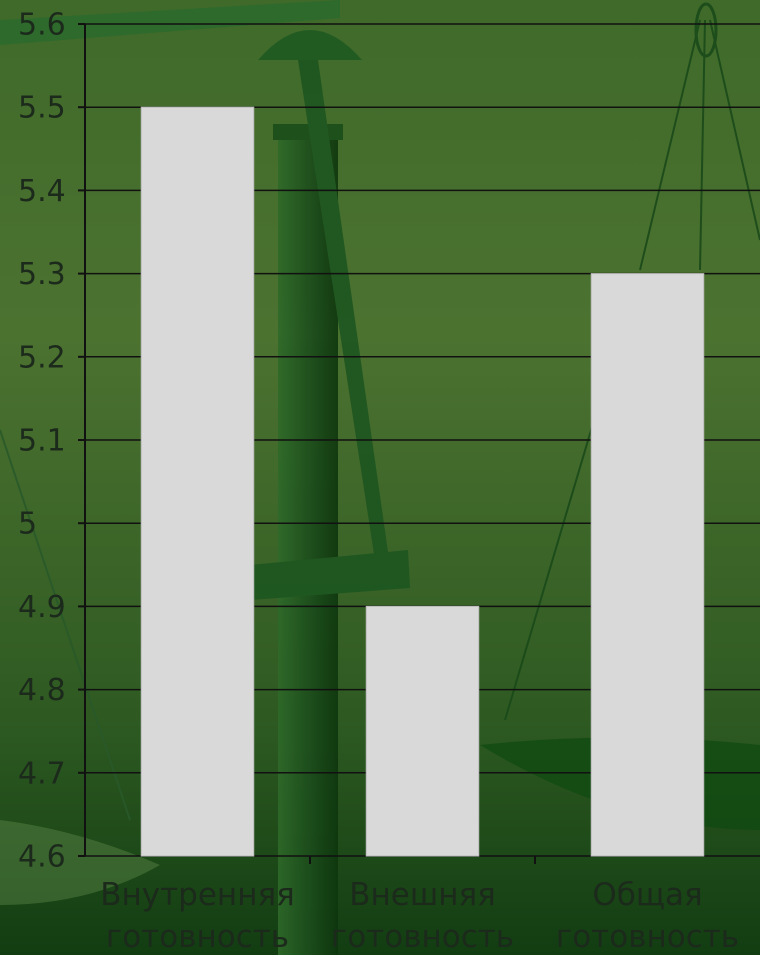 The width and height of the screenshot is (760, 958). What do you see at coordinates (647, 916) in the screenshot?
I see `x-tick-label: Общая готовность` at bounding box center [647, 916].